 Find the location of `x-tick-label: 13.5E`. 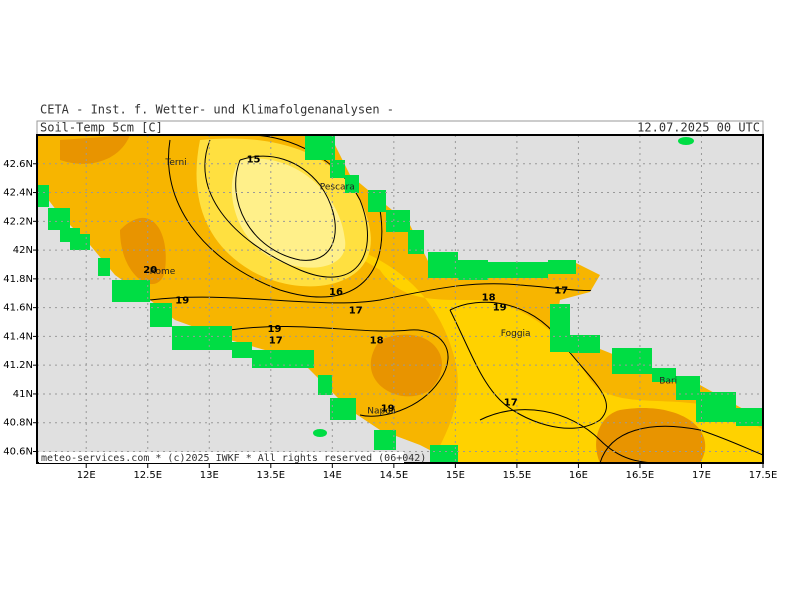

x-tick-label: 13.5E is located at coordinates (270, 475).